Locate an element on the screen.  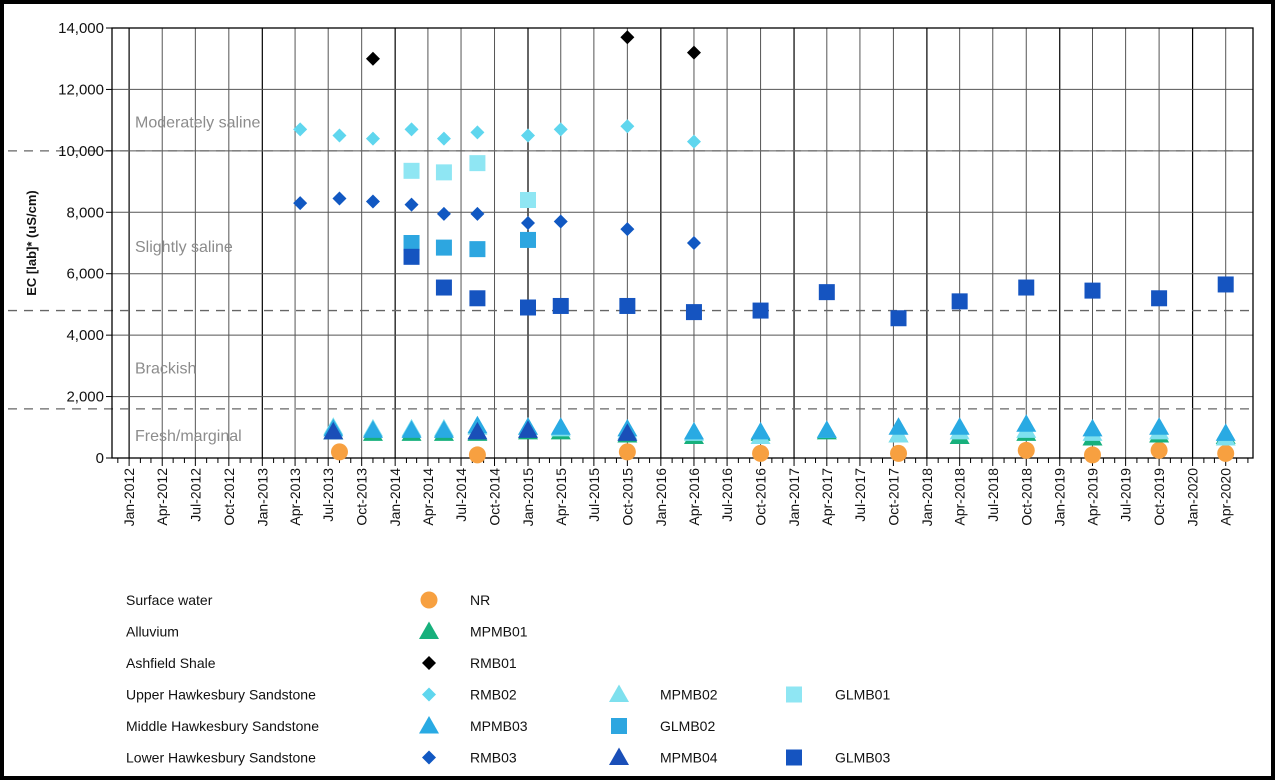
x-tick-label: Jul-2014 is located at coordinates (461, 495).